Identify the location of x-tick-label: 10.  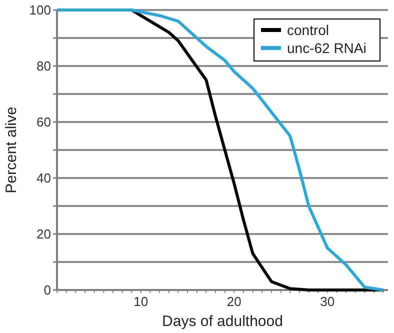
(141, 301).